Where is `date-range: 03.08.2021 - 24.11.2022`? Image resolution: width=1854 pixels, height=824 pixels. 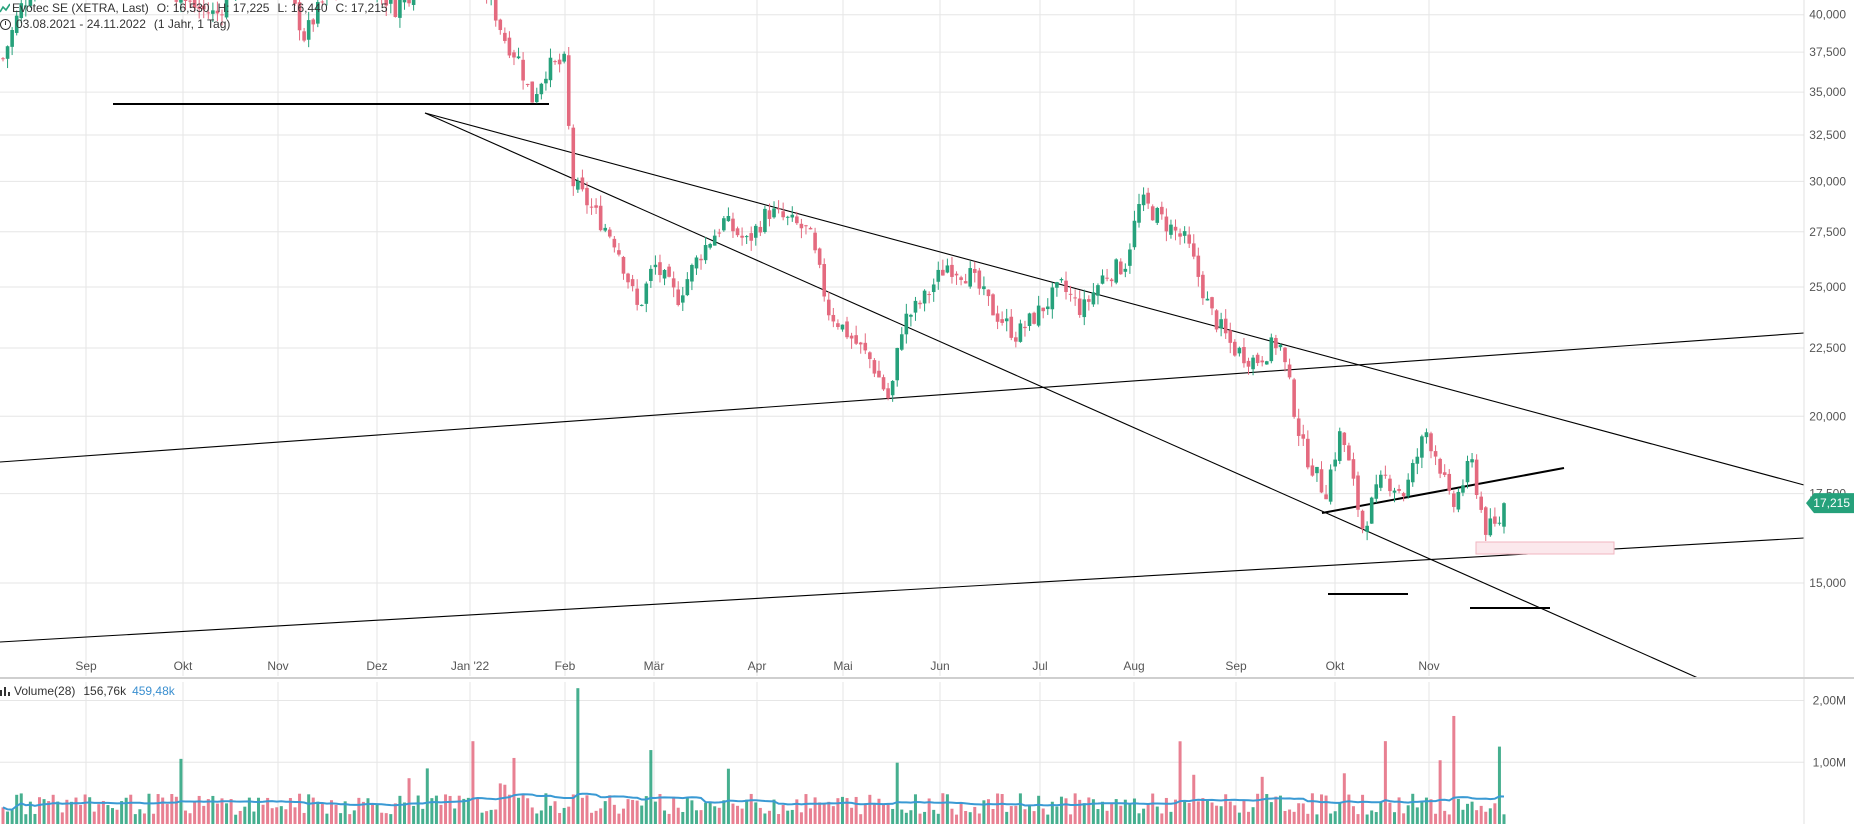 date-range: 03.08.2021 - 24.11.2022 is located at coordinates (81, 24).